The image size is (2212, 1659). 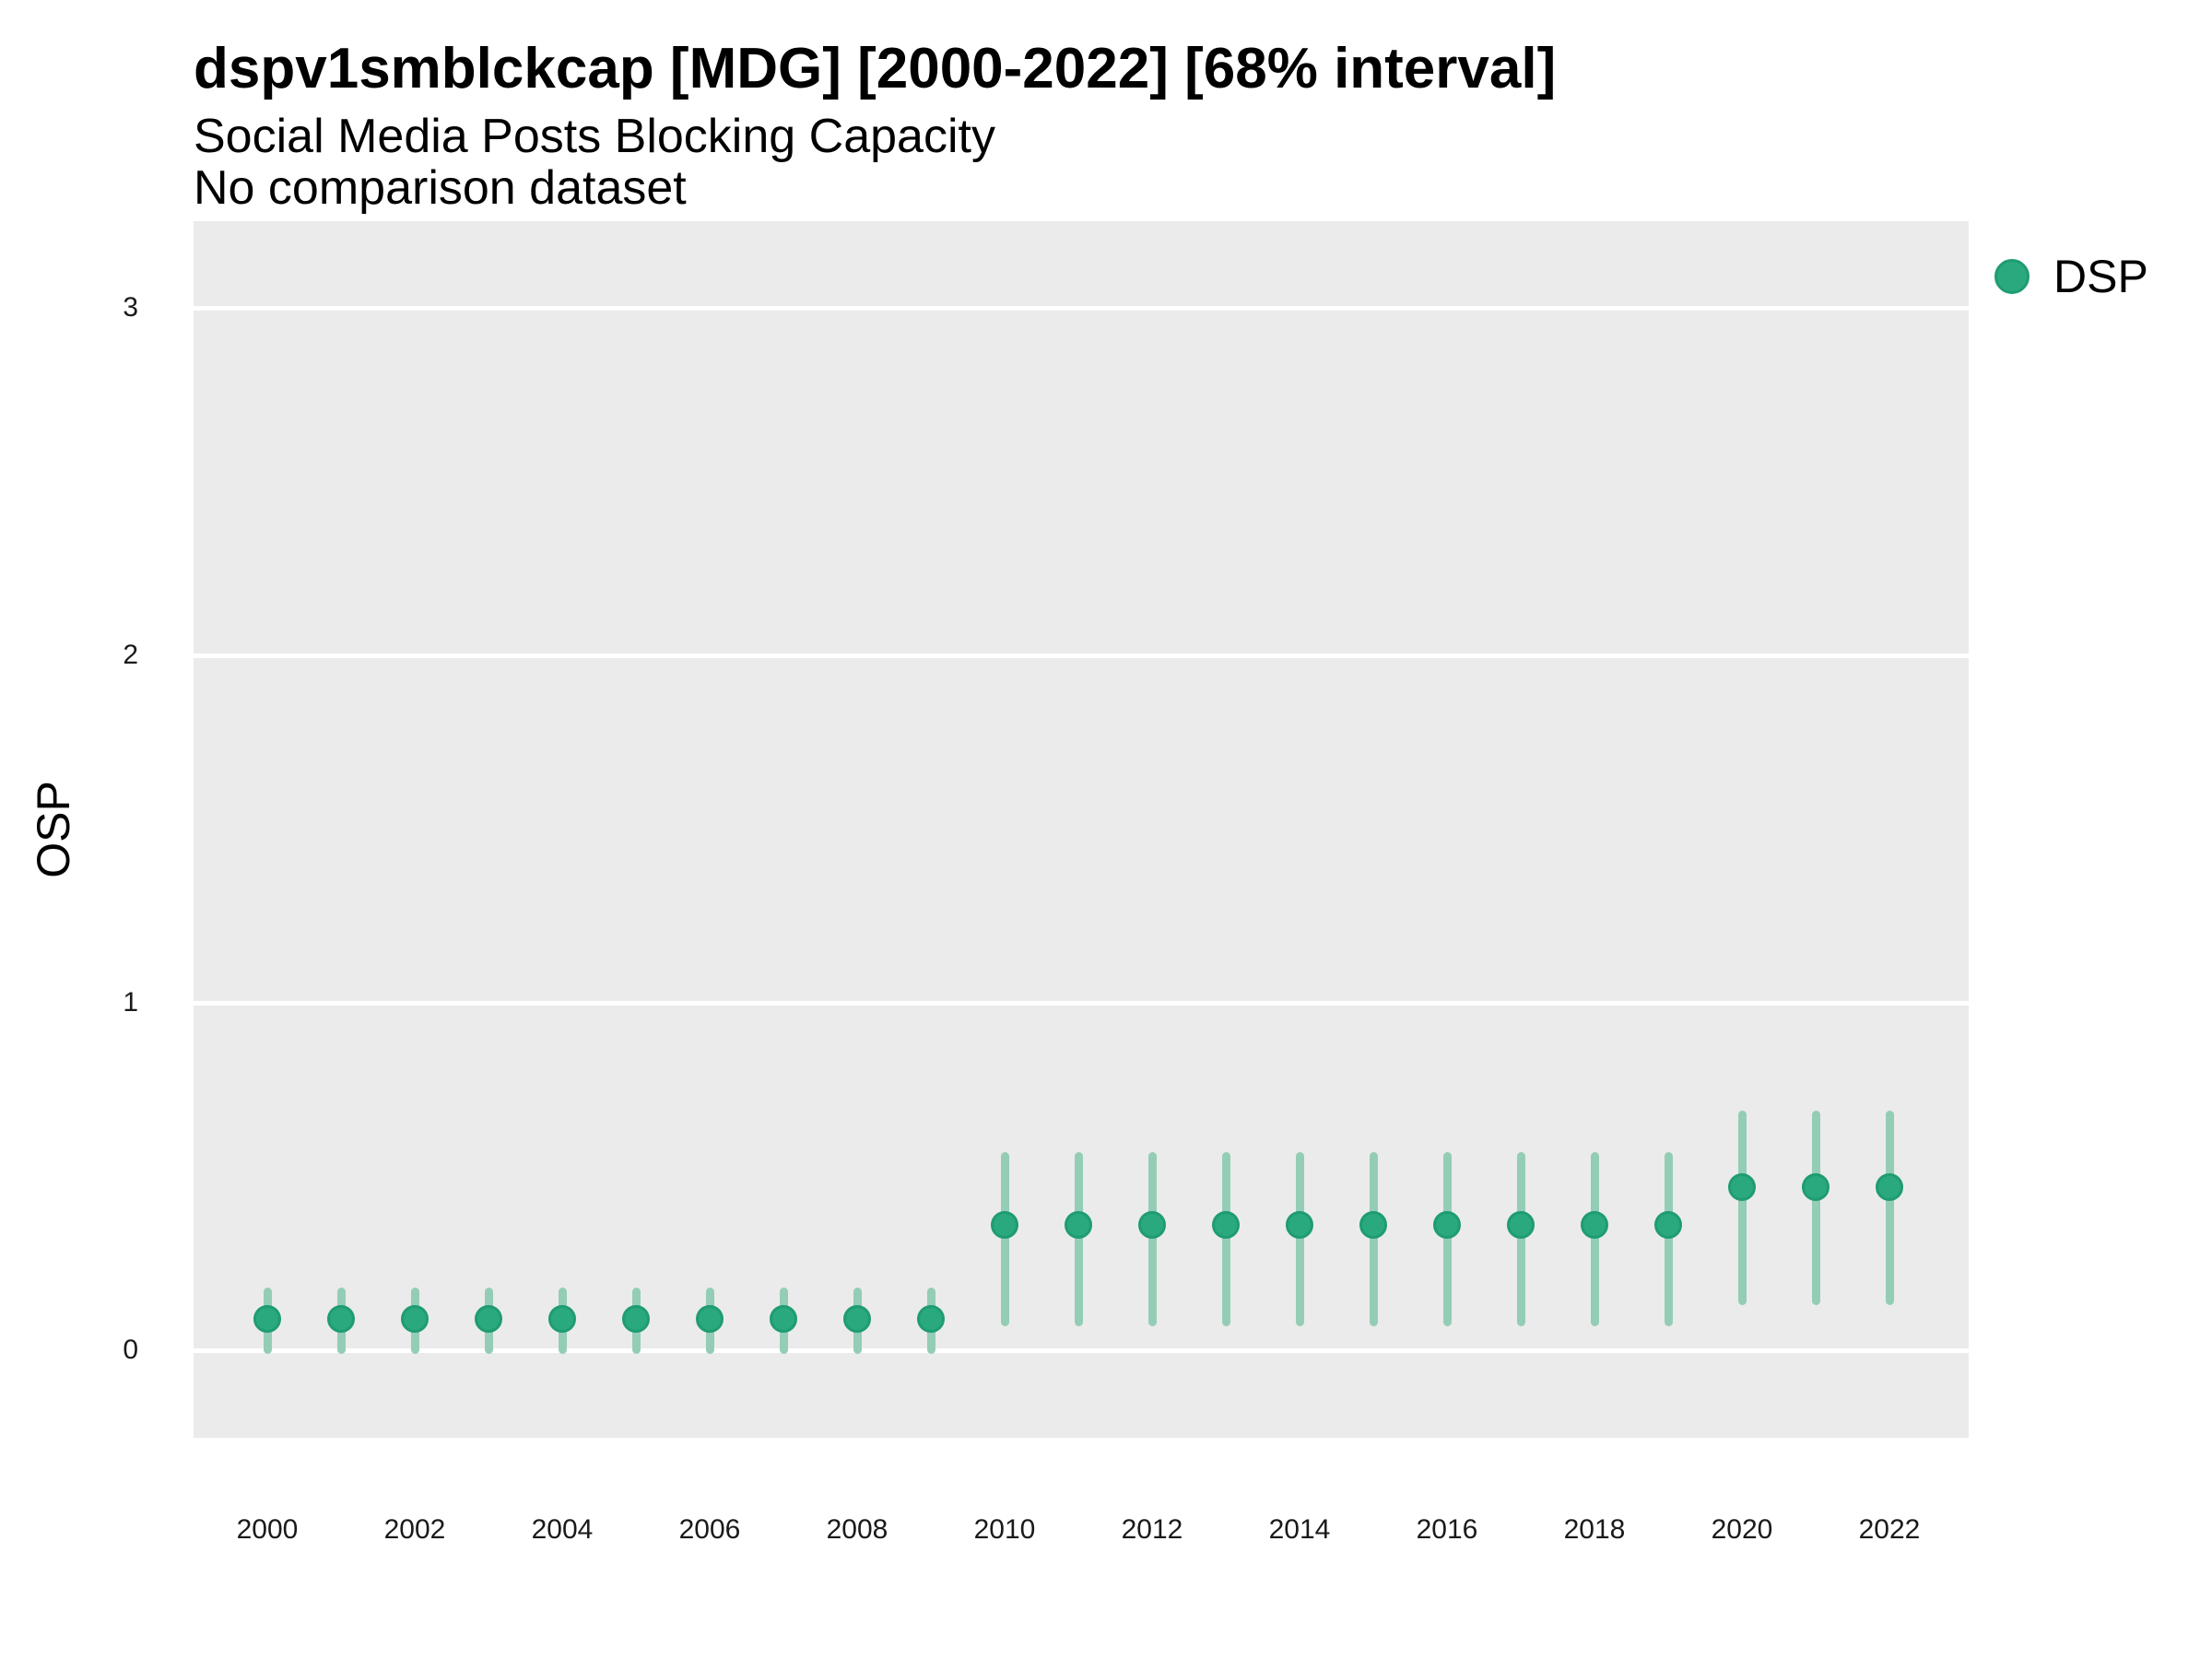 What do you see at coordinates (1889, 1186) in the screenshot?
I see `data-point-2022` at bounding box center [1889, 1186].